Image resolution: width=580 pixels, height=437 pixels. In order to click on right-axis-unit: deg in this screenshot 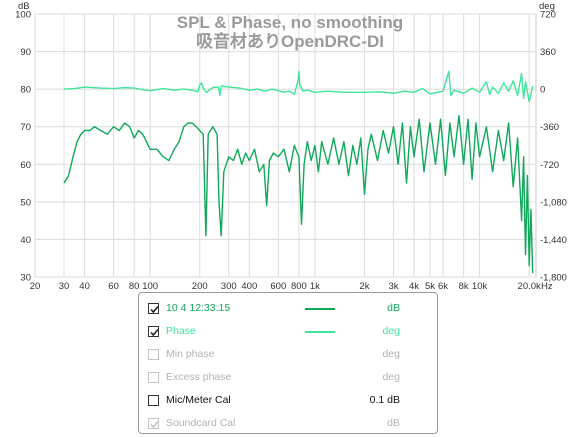, I will do `click(547, 6)`.